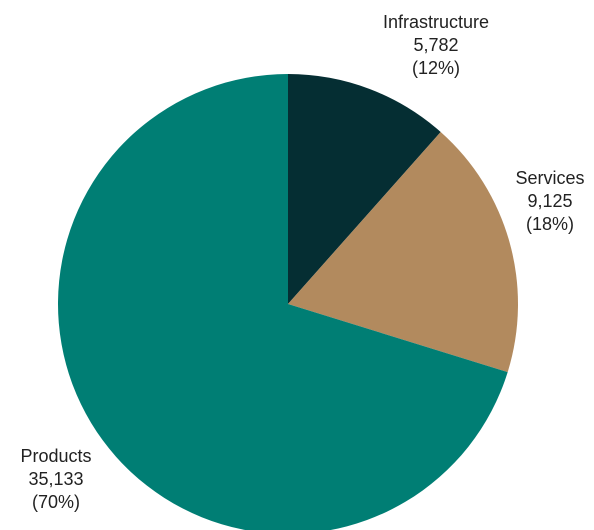  I want to click on slice-value-products: 35,133, so click(55, 479).